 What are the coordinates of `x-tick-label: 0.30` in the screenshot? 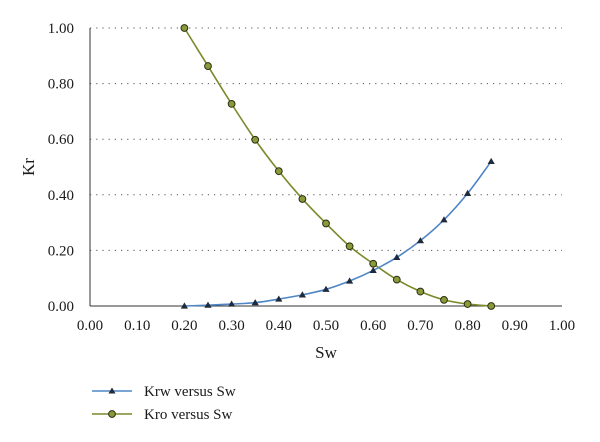 It's located at (231, 326).